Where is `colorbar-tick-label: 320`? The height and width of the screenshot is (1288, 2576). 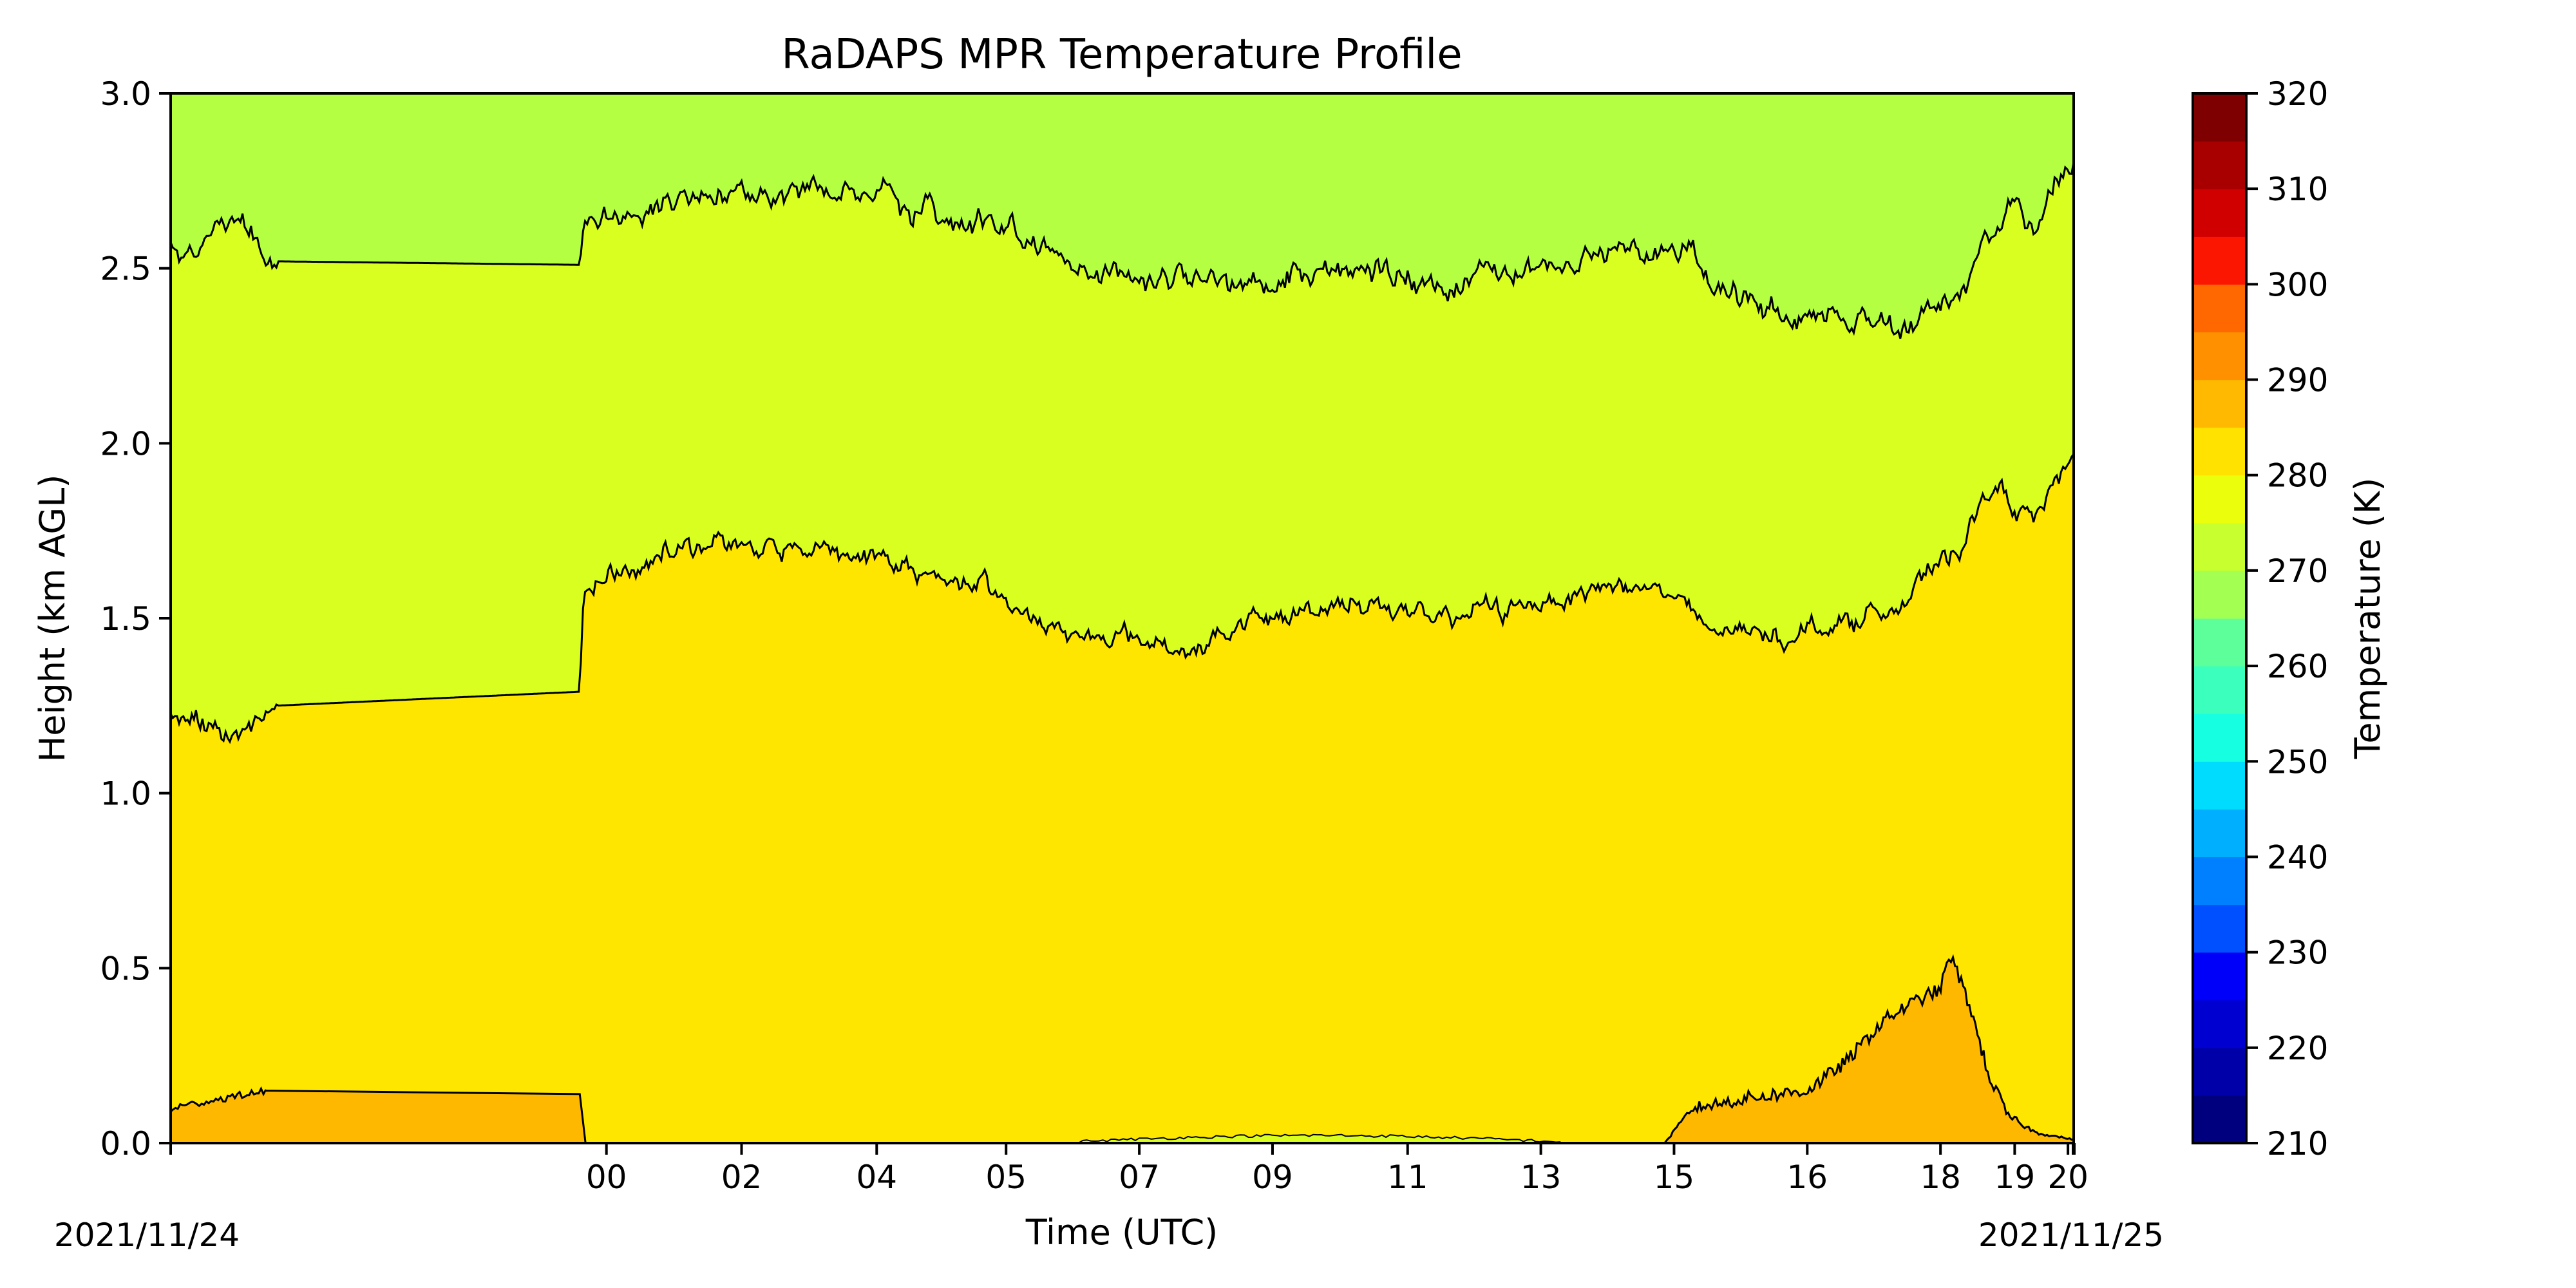 colorbar-tick-label: 320 is located at coordinates (2297, 94).